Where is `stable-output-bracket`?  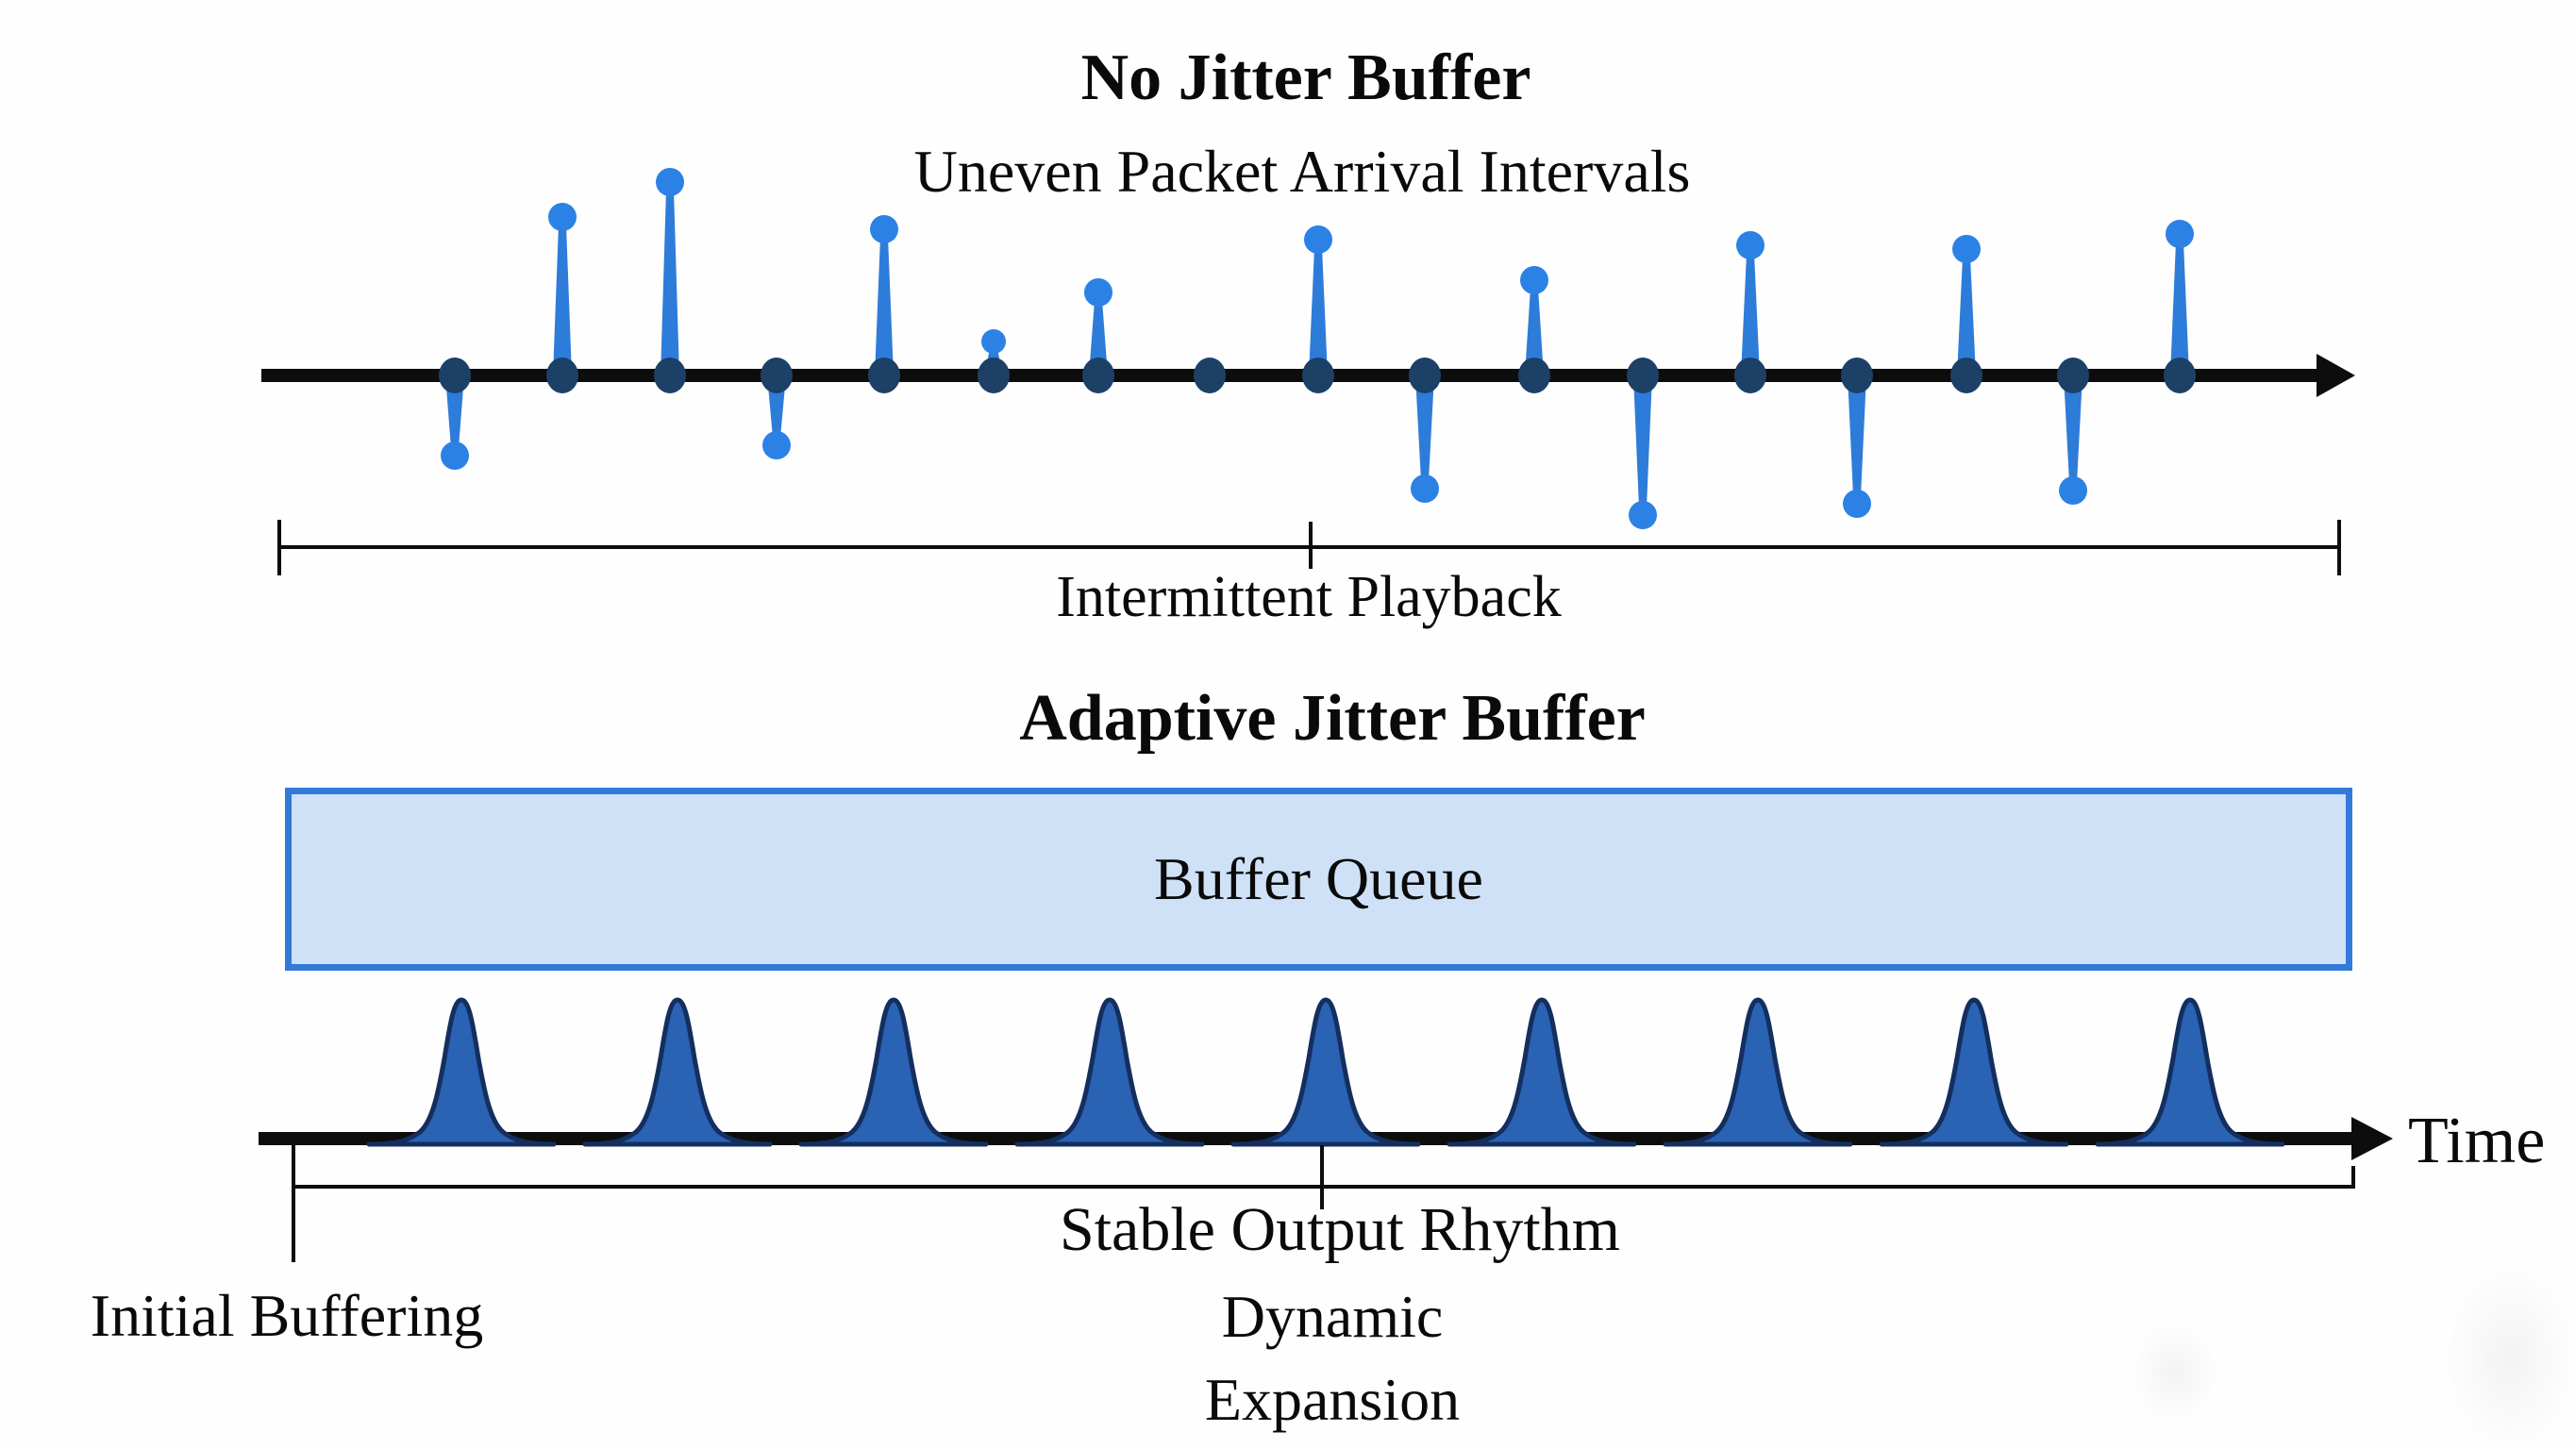
stable-output-bracket is located at coordinates (1323, 1202).